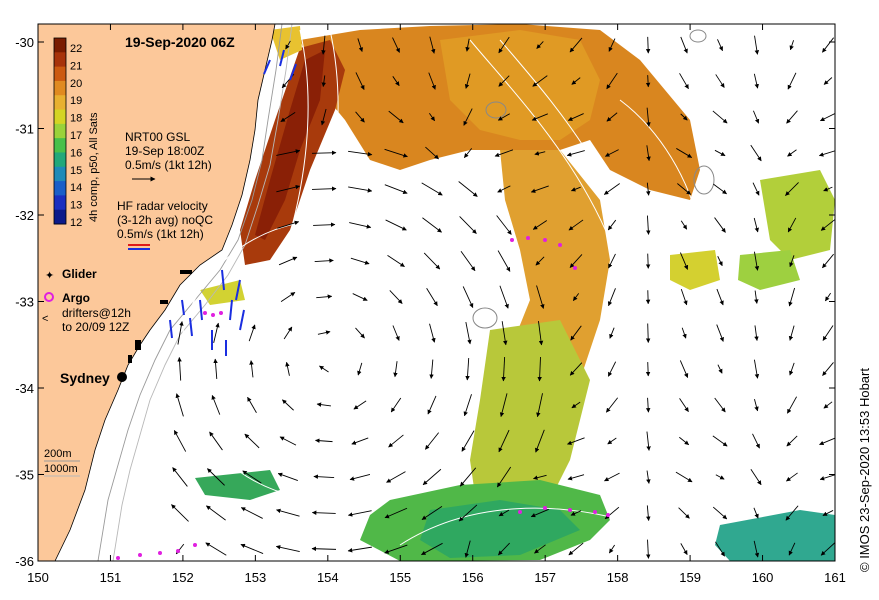  Describe the element at coordinates (49, 297) in the screenshot. I see `argo-icon` at that location.